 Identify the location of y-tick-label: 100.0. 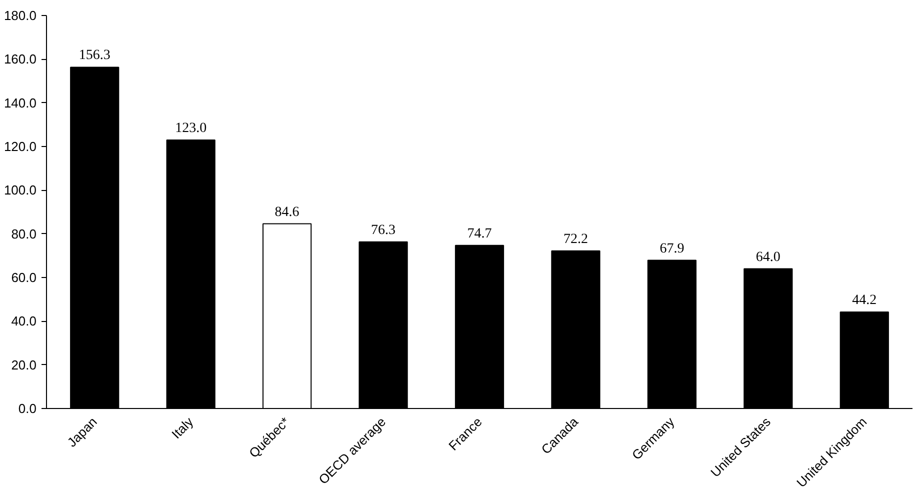
(20, 190).